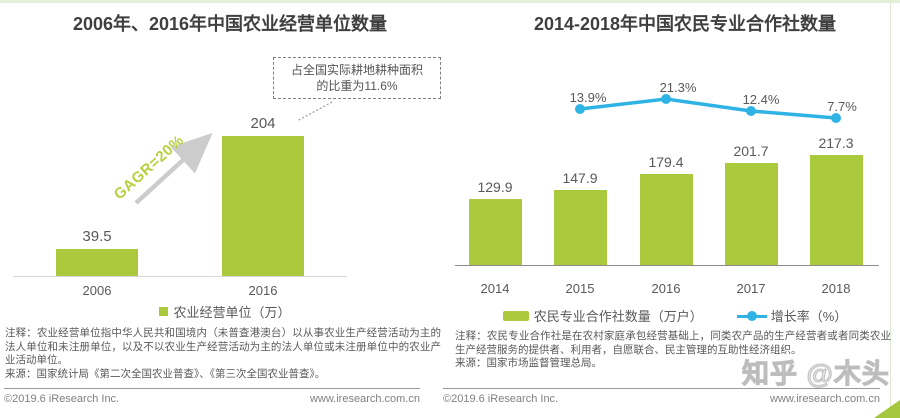 The width and height of the screenshot is (900, 418). I want to click on growth-value: 12.4%, so click(761, 99).